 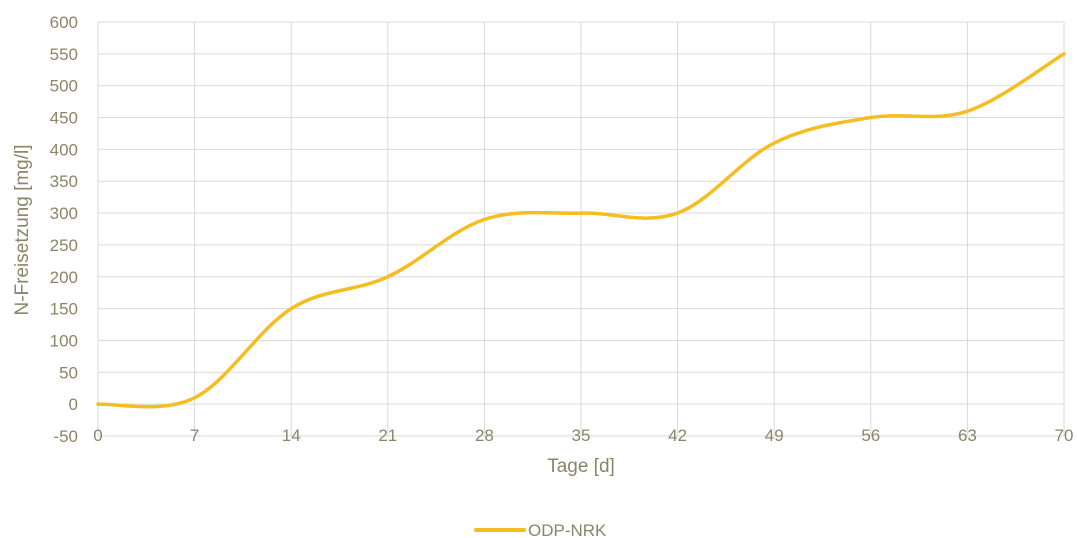 What do you see at coordinates (870, 435) in the screenshot?
I see `x-tick-label: 56` at bounding box center [870, 435].